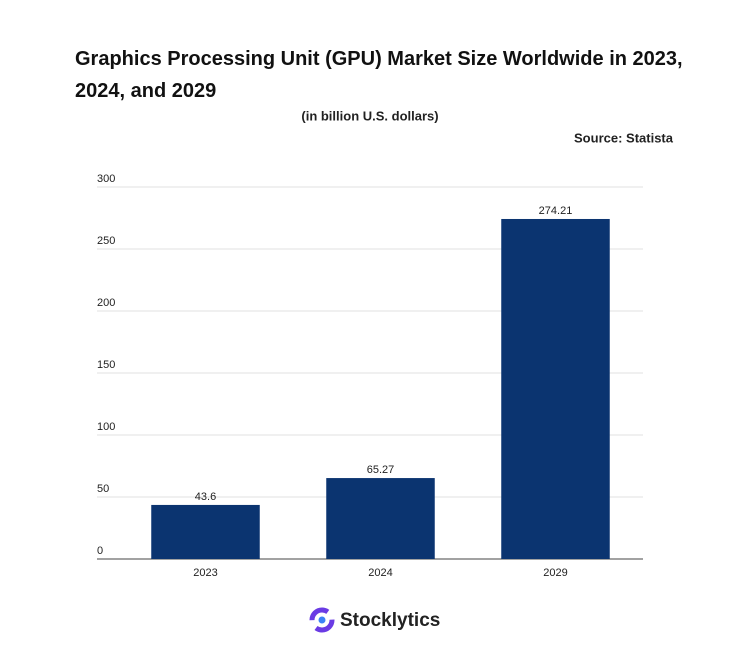 This screenshot has height=661, width=750. What do you see at coordinates (381, 470) in the screenshot?
I see `data-label: 65.27` at bounding box center [381, 470].